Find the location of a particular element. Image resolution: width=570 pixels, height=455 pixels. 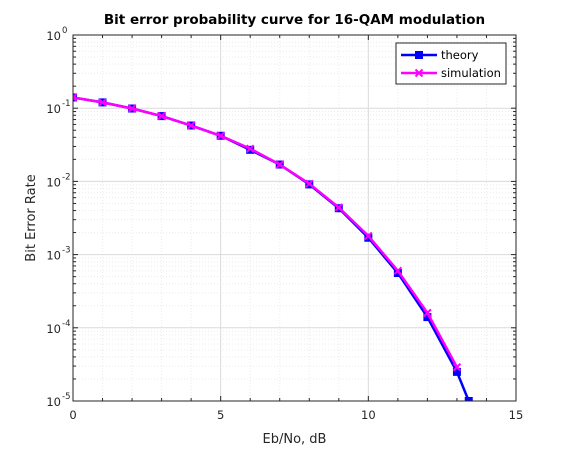

y-tick-label: 10 -1 is located at coordinates (58, 107).